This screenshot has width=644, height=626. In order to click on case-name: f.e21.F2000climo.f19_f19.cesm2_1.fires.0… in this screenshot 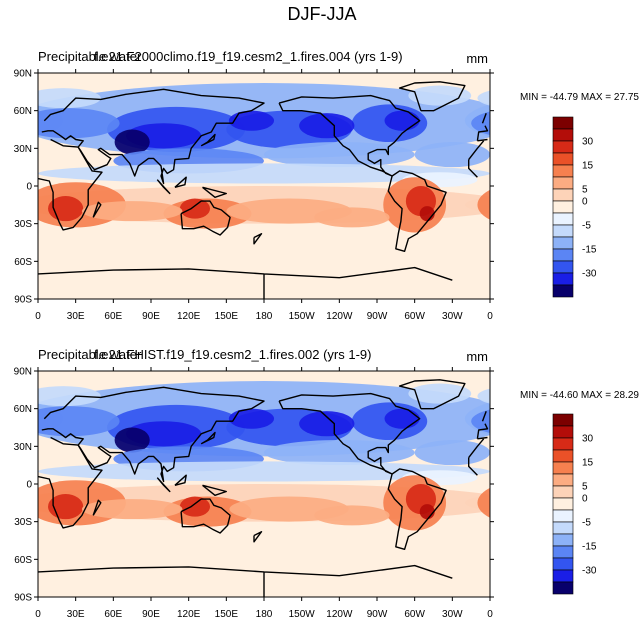, I will do `click(248, 56)`.